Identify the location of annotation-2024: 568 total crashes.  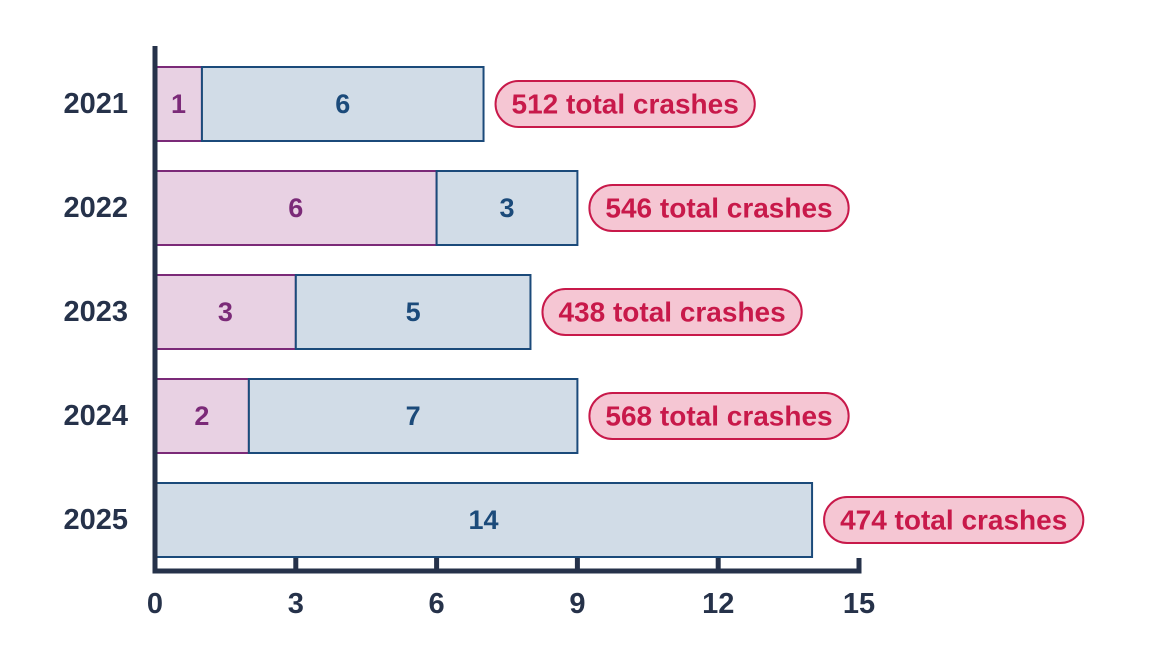
(718, 416).